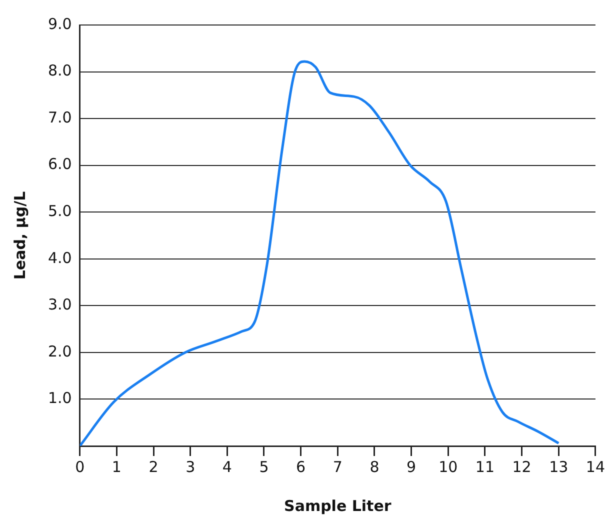  I want to click on y-tick-label: 8.0, so click(60, 71).